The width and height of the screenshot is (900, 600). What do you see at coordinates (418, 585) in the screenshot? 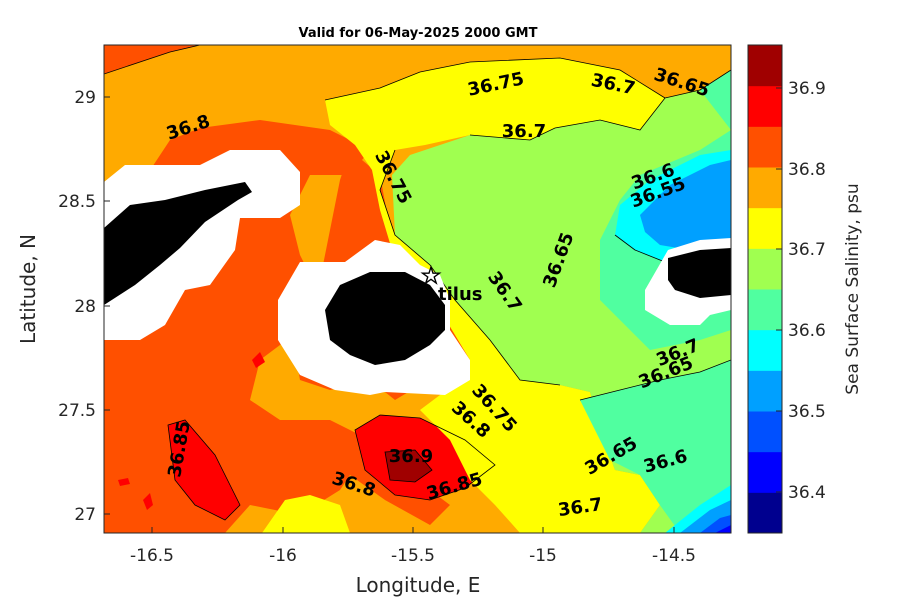
I see `x-axis-label: Longitude, E` at bounding box center [418, 585].